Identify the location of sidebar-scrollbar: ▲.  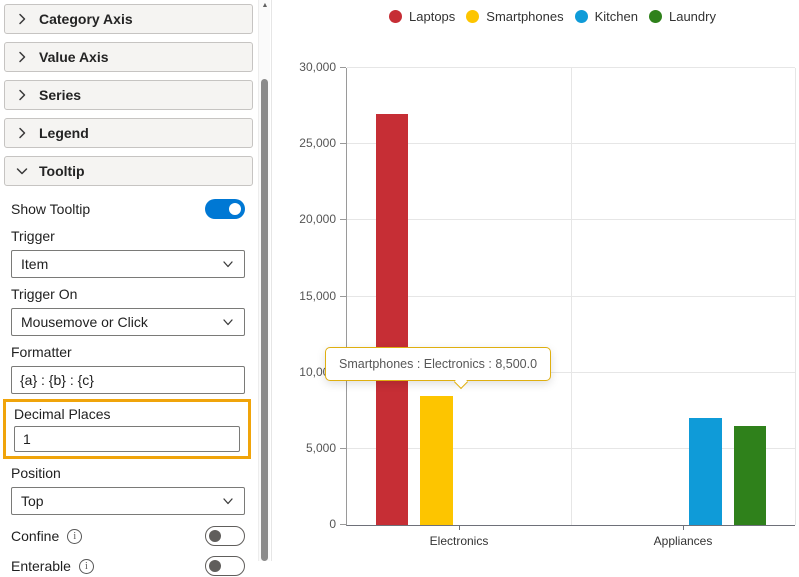
(264, 280).